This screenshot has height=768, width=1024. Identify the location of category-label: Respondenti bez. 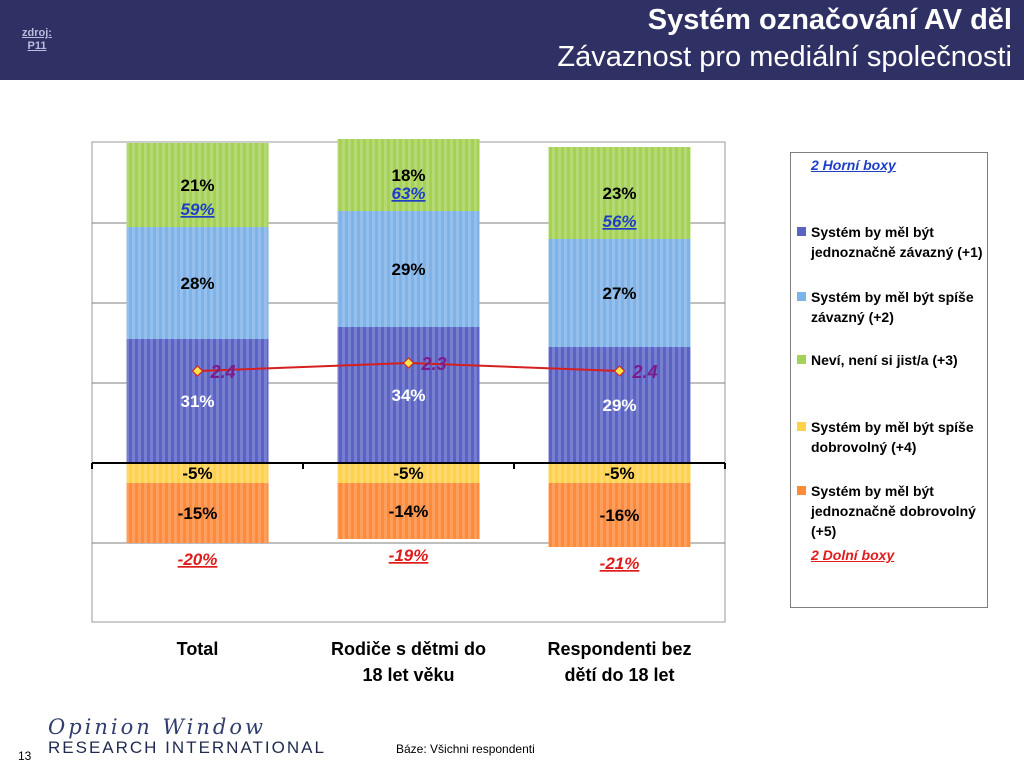
(619, 649).